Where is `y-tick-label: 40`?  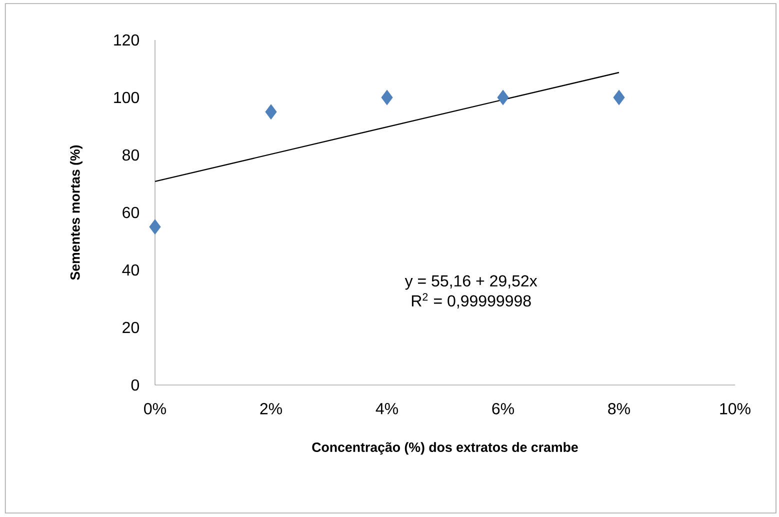 y-tick-label: 40 is located at coordinates (131, 270).